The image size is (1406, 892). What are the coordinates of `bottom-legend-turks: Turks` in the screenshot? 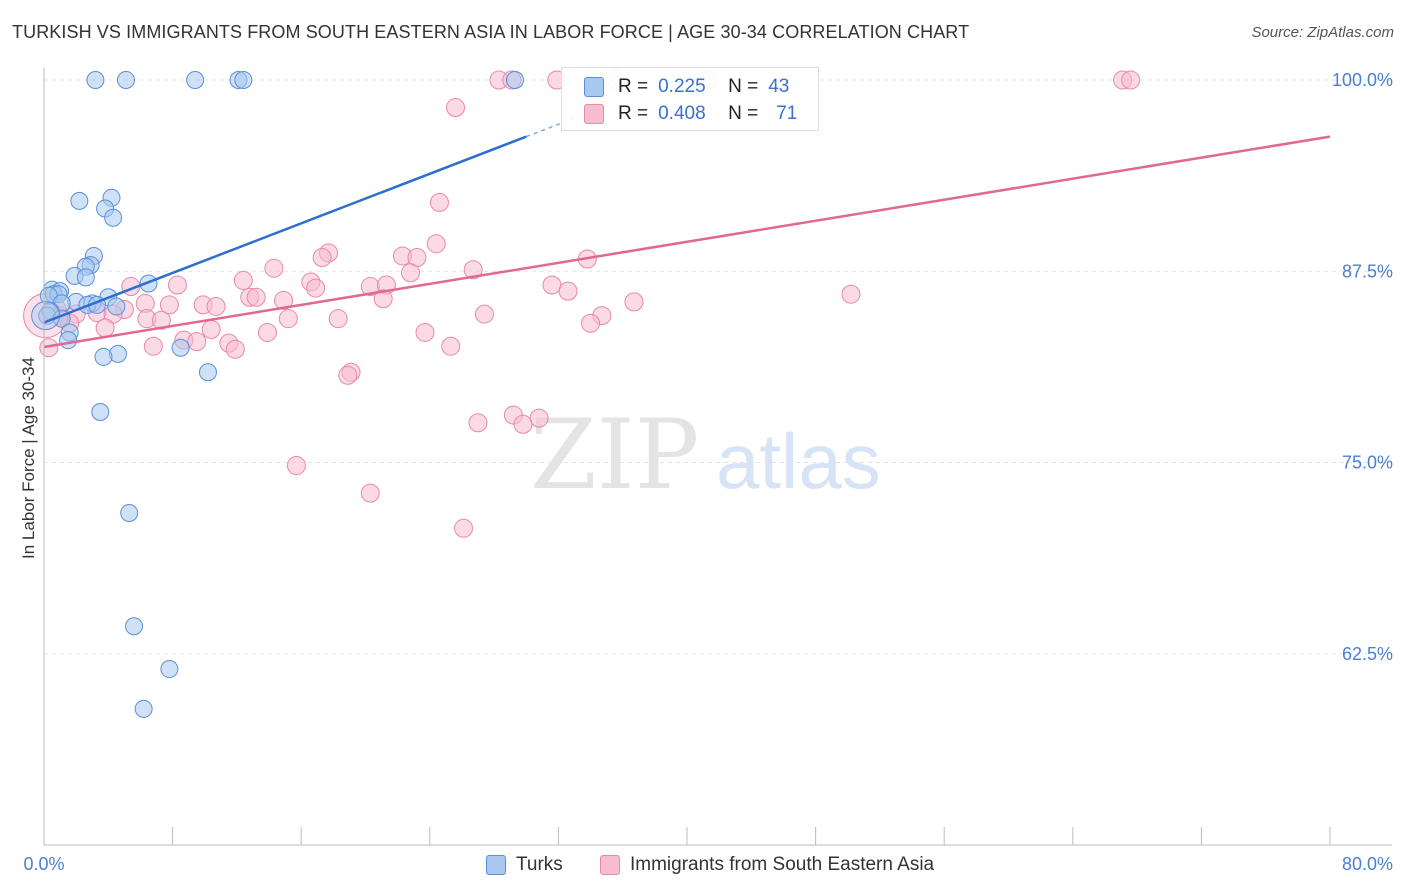 It's located at (524, 865).